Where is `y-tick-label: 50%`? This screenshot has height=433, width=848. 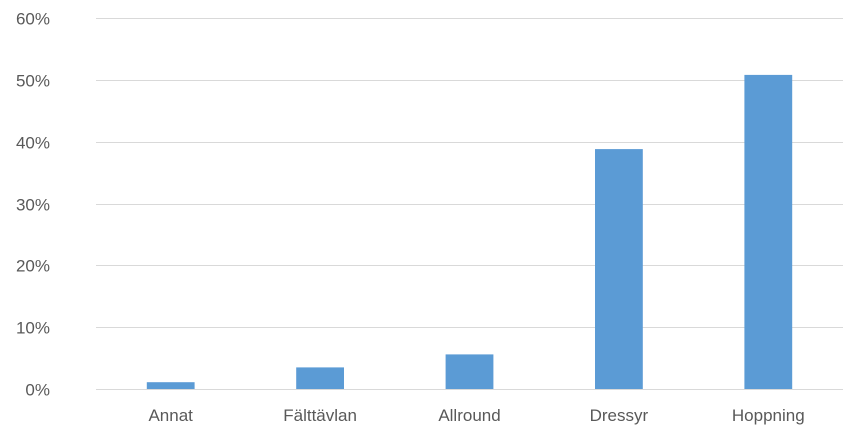 y-tick-label: 50% is located at coordinates (33, 81).